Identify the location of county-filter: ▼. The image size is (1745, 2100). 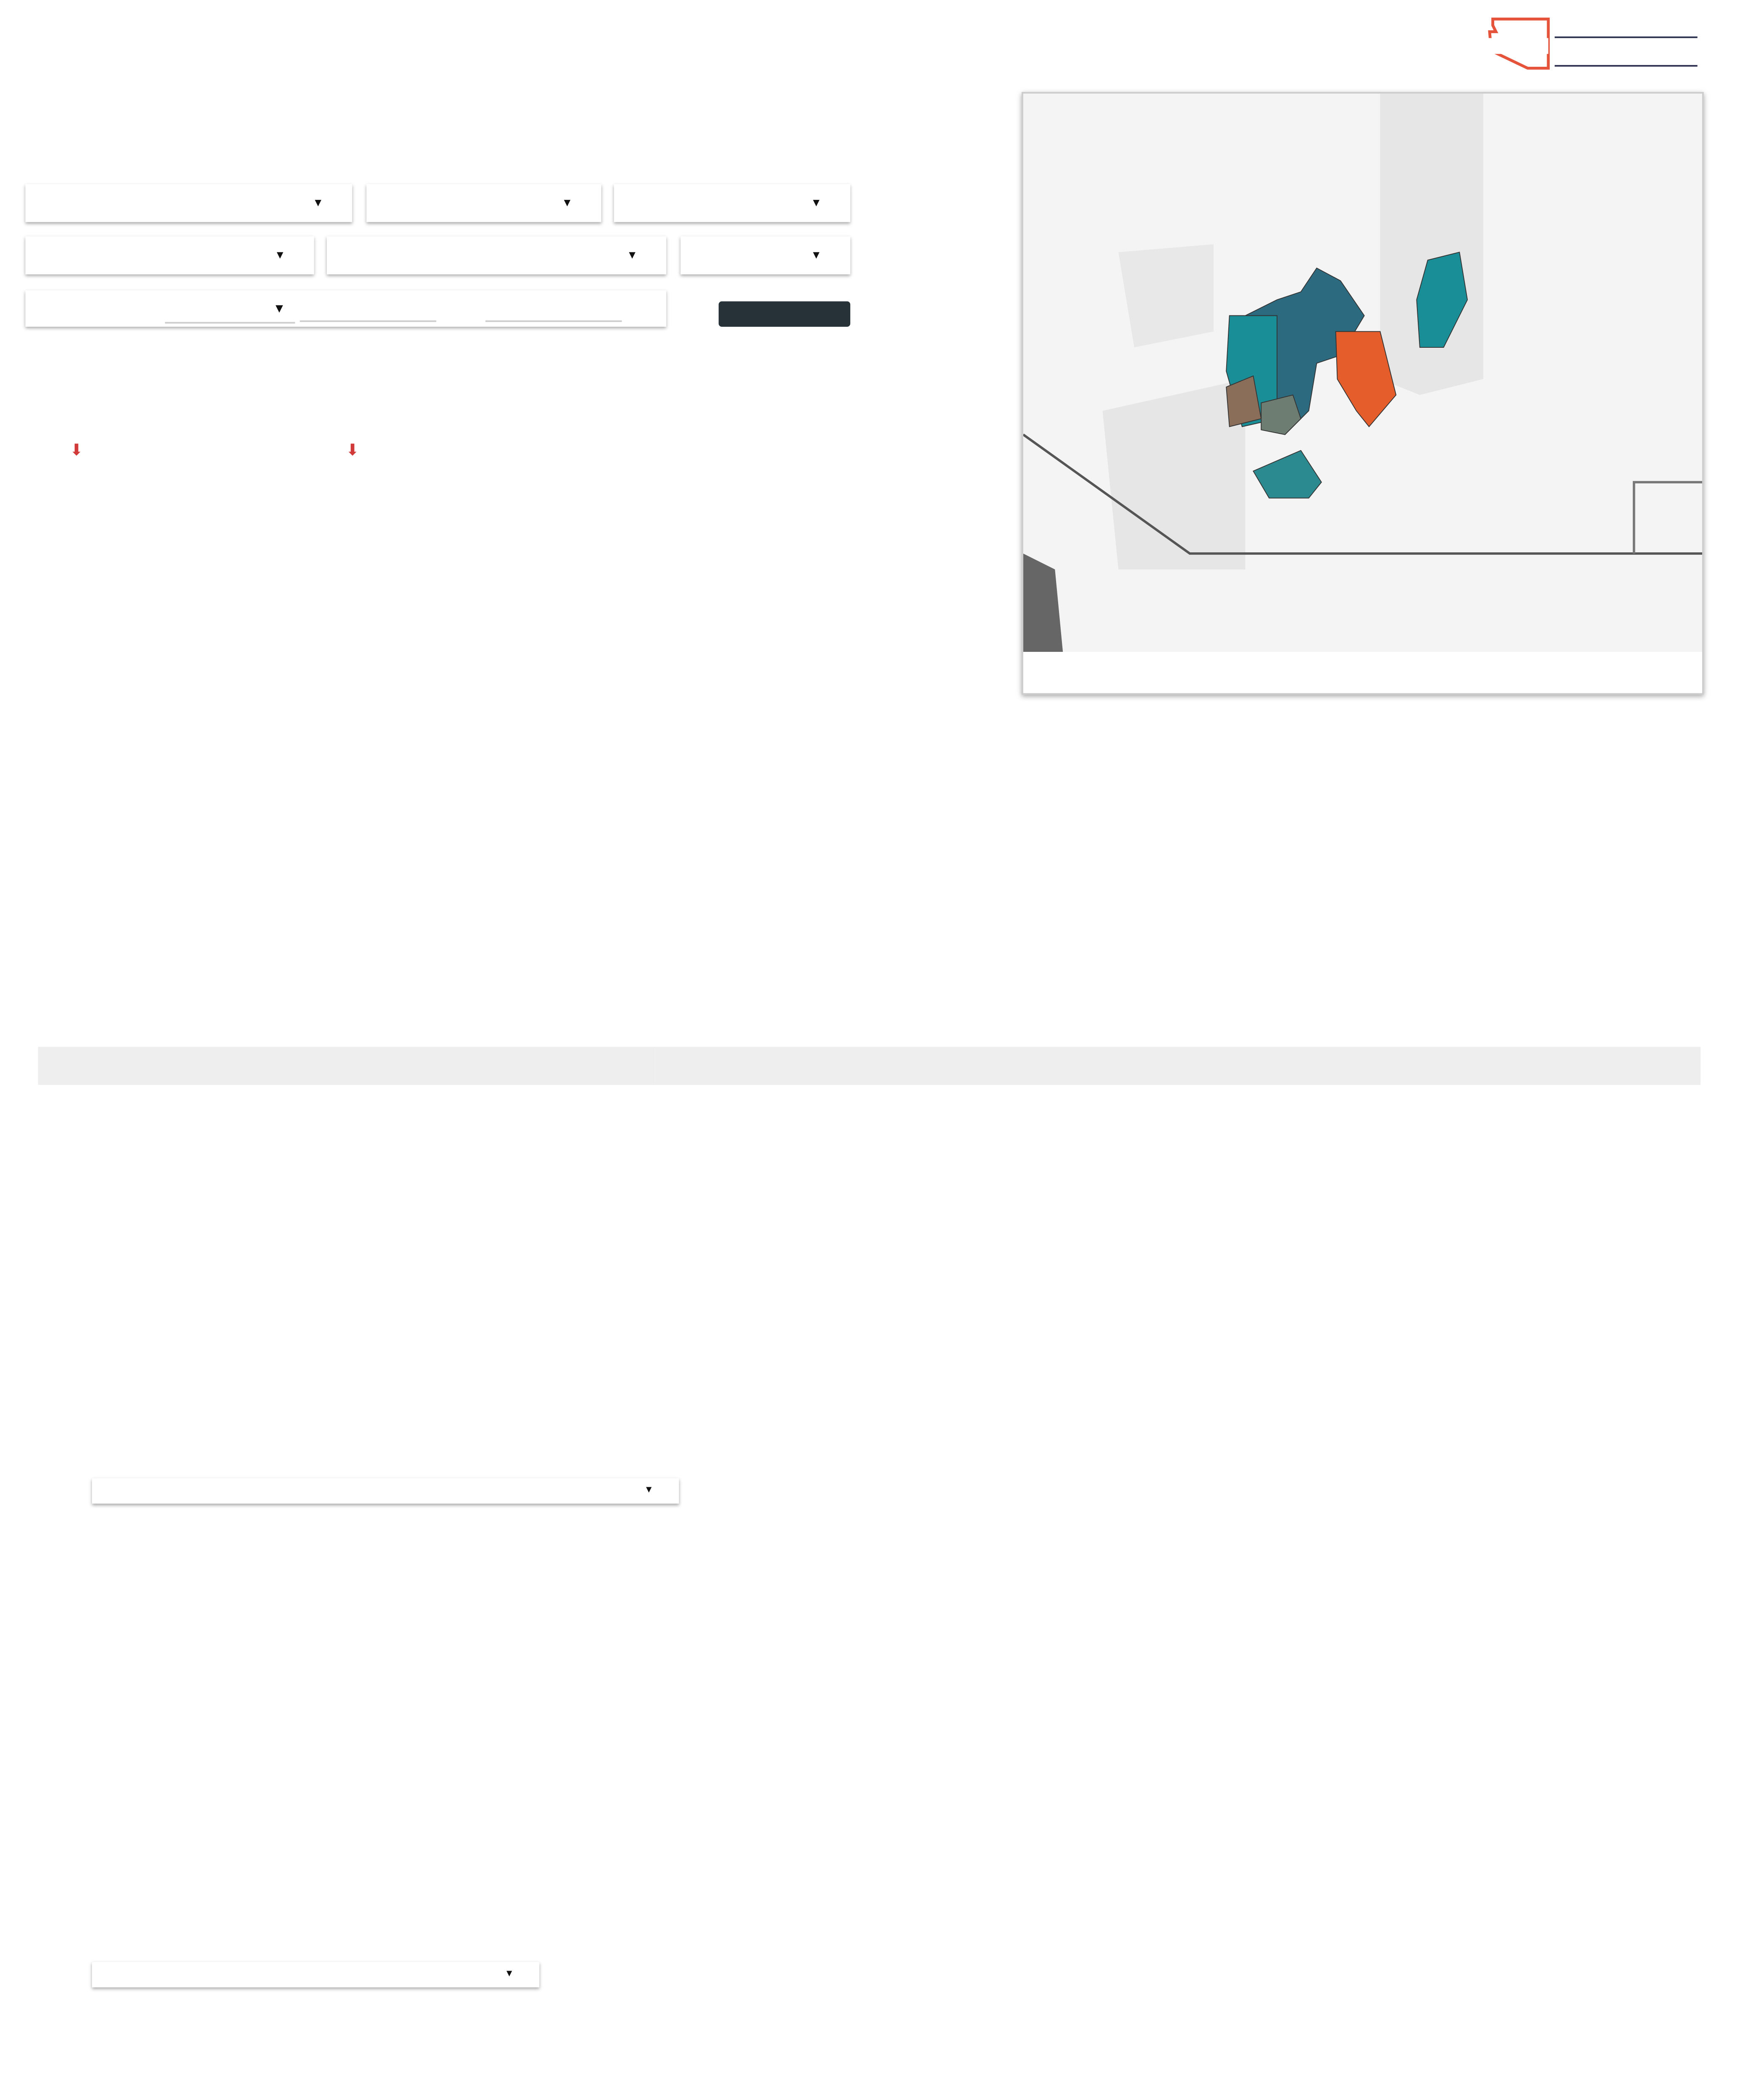
(169, 255).